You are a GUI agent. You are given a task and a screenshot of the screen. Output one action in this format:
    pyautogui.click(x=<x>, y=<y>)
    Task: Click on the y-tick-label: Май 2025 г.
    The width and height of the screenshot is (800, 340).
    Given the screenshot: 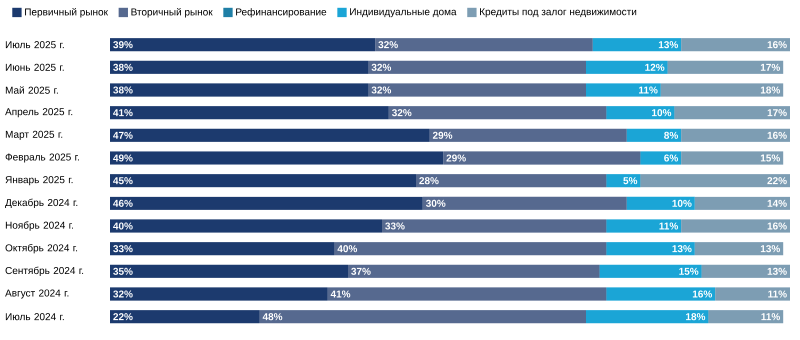 What is the action you would take?
    pyautogui.click(x=32, y=90)
    